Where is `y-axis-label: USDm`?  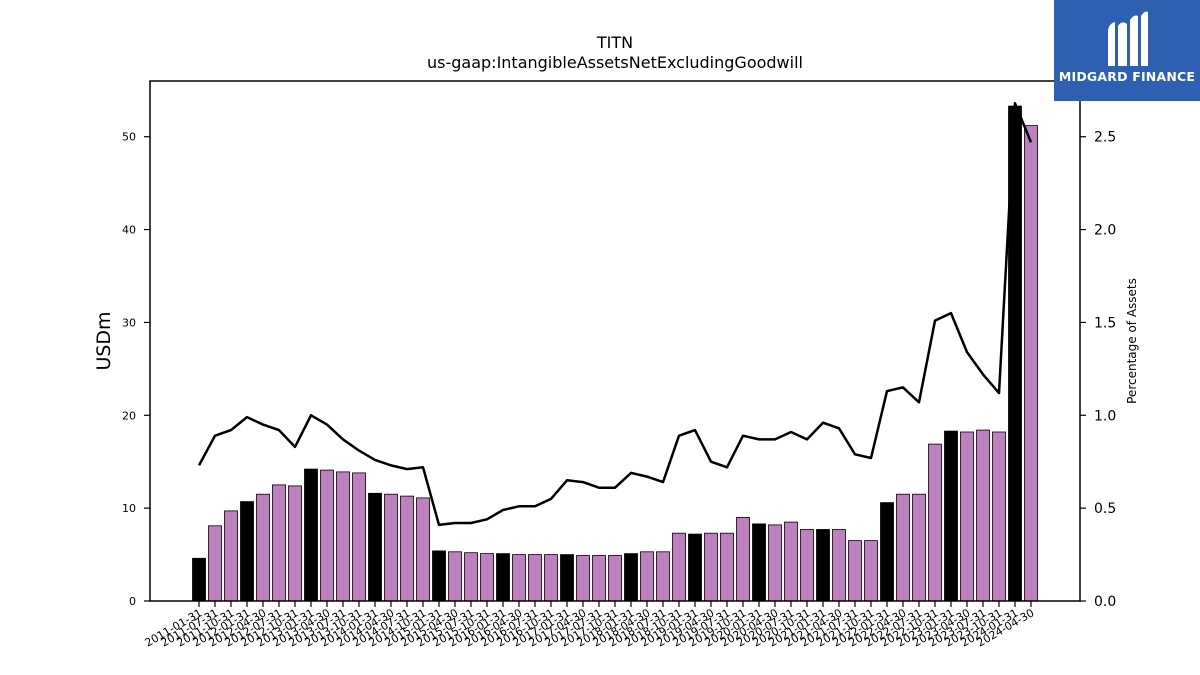
y-axis-label: USDm is located at coordinates (104, 340).